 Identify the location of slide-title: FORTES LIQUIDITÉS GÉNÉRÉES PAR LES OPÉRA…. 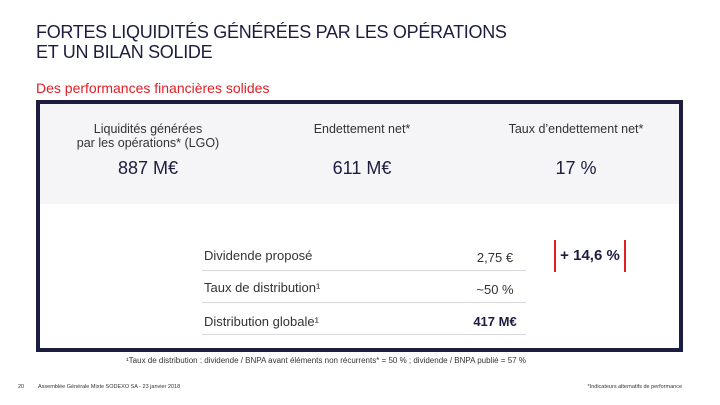
(336, 42).